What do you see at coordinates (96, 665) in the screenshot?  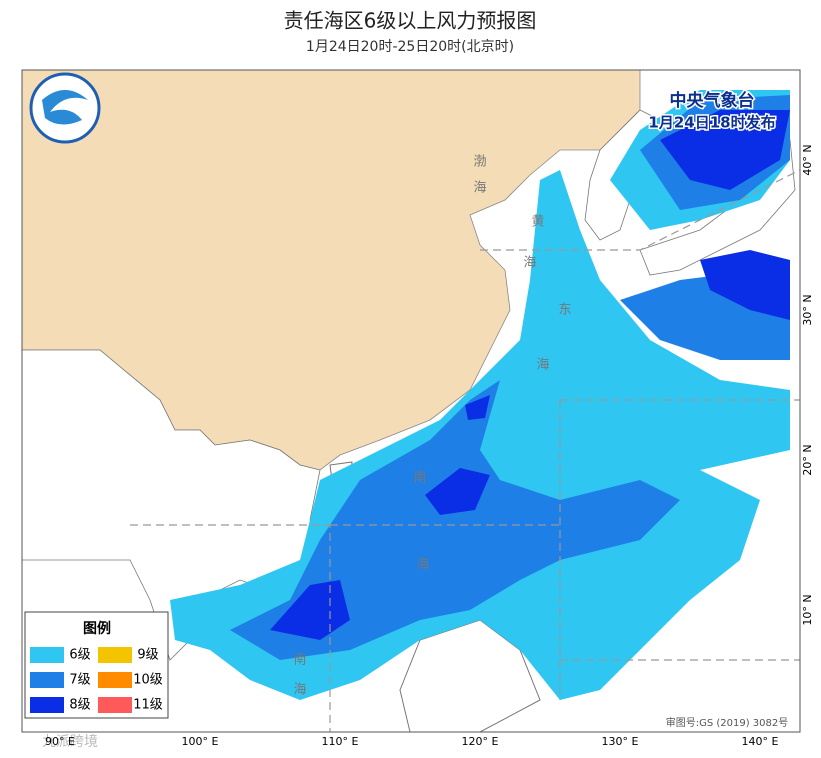 I see `legend: 图例 6级 9级 7级 10级 8级 11级` at bounding box center [96, 665].